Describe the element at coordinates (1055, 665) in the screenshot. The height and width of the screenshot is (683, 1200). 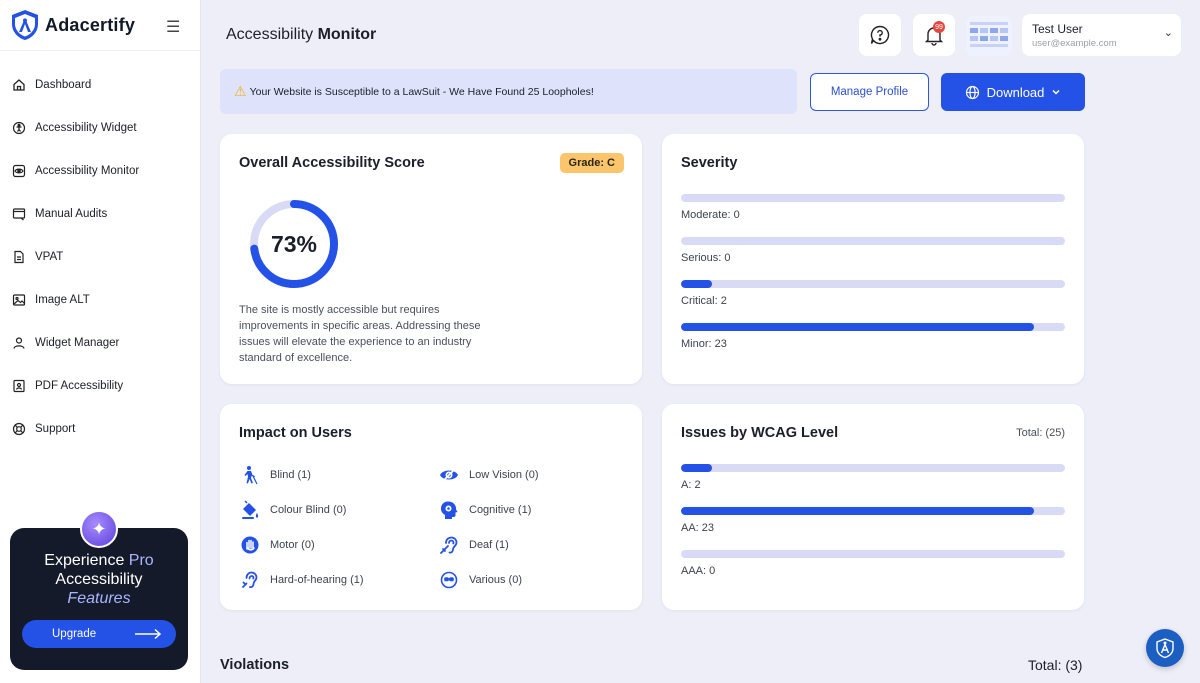
I see `violations-total: Total: (3)` at that location.